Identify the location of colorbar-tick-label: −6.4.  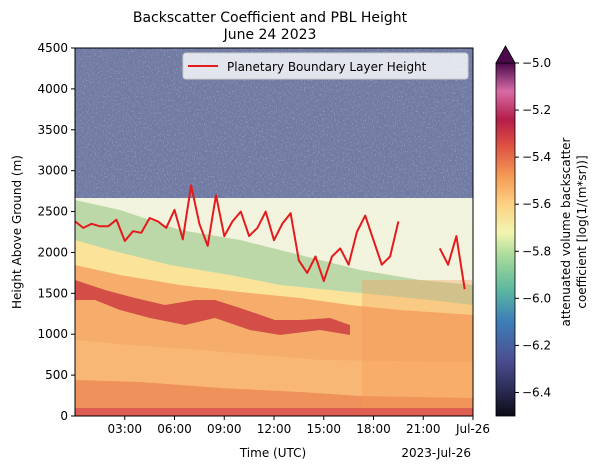
(536, 392).